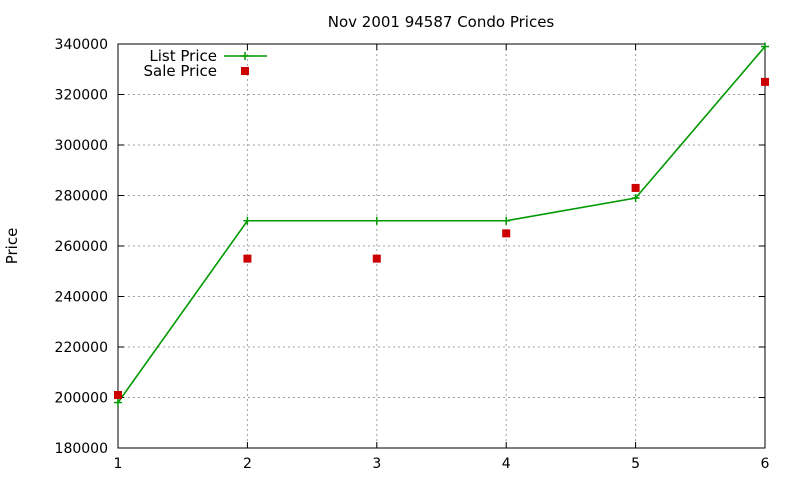 This screenshot has height=480, width=800. I want to click on chart-title: Nov 2001 94587 Condo Prices, so click(441, 22).